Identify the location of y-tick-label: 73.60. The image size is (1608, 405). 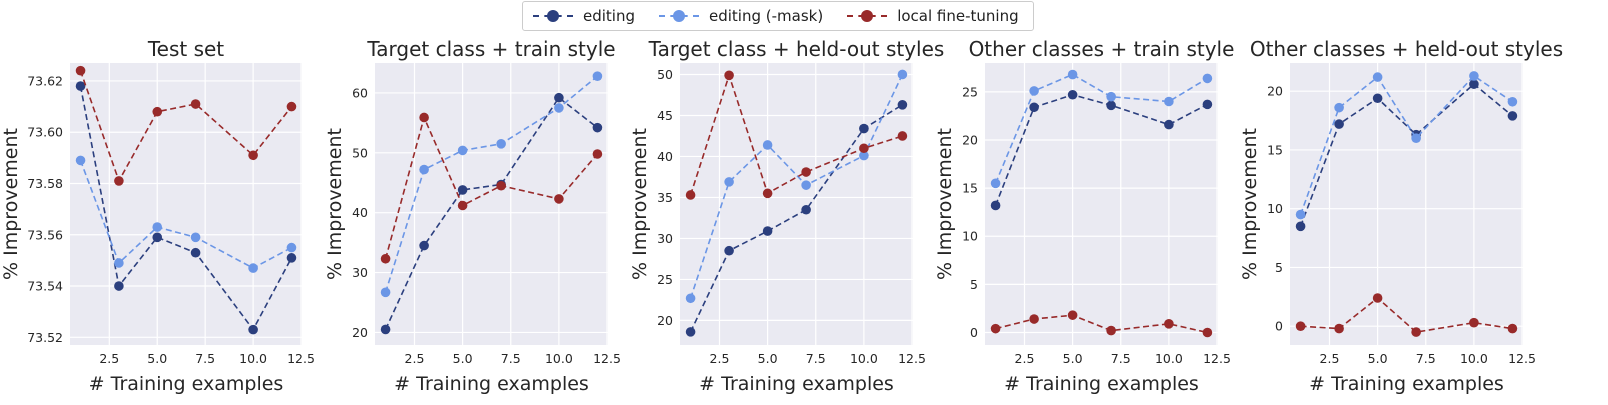
(45, 132).